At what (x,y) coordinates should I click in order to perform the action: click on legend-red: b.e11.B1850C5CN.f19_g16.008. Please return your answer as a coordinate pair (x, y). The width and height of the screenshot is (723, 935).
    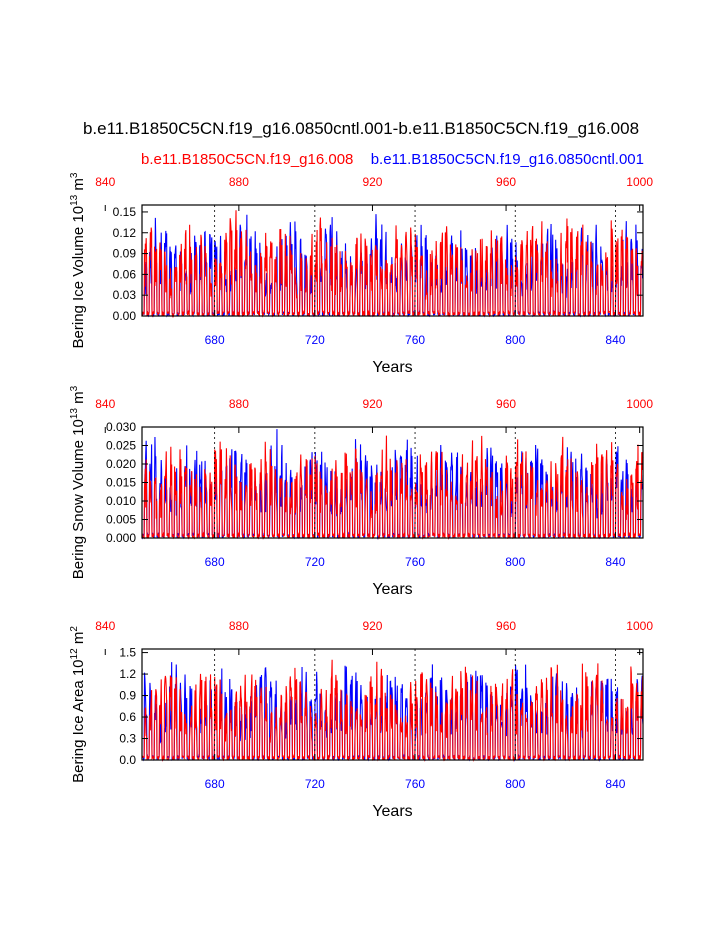
    Looking at the image, I should click on (247, 159).